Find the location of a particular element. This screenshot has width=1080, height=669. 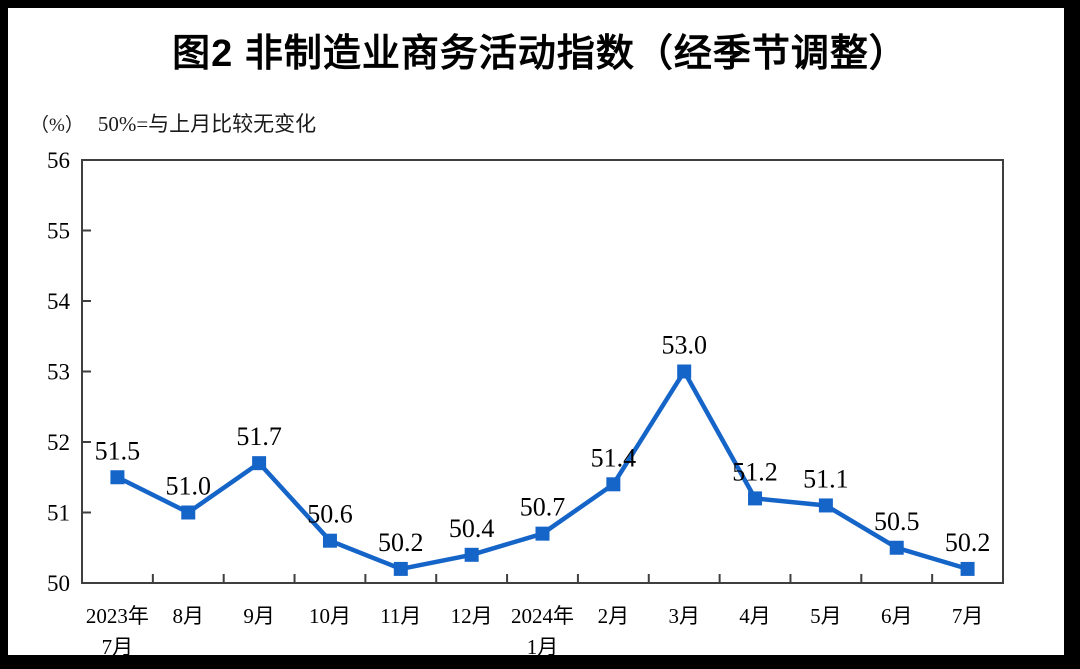

y-tick-label: 54 is located at coordinates (59, 301).